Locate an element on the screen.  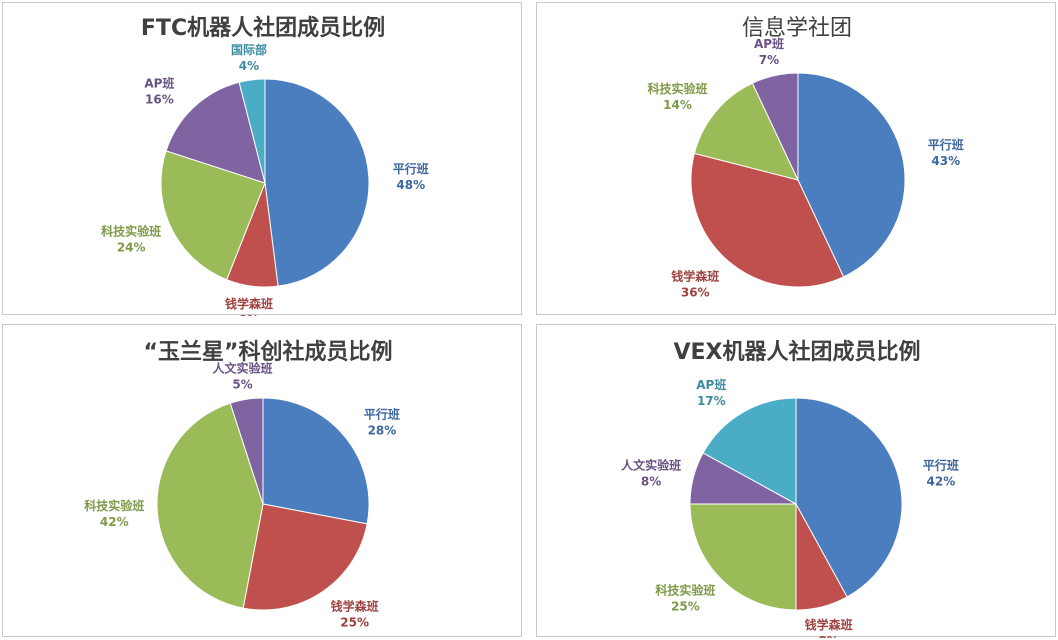
slice-percent: 28% is located at coordinates (382, 430).